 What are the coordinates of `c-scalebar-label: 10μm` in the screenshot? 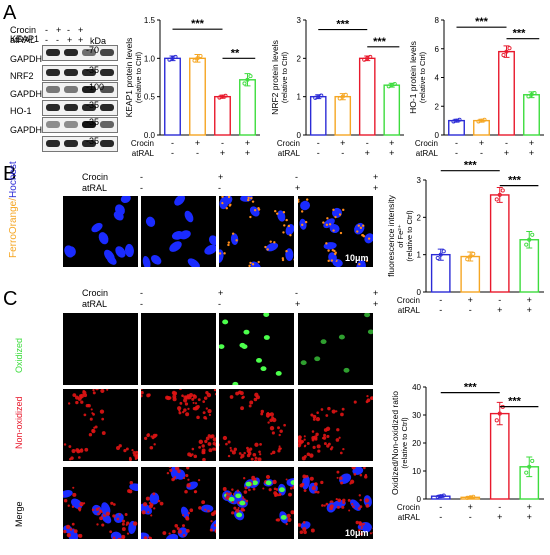 It's located at (357, 533).